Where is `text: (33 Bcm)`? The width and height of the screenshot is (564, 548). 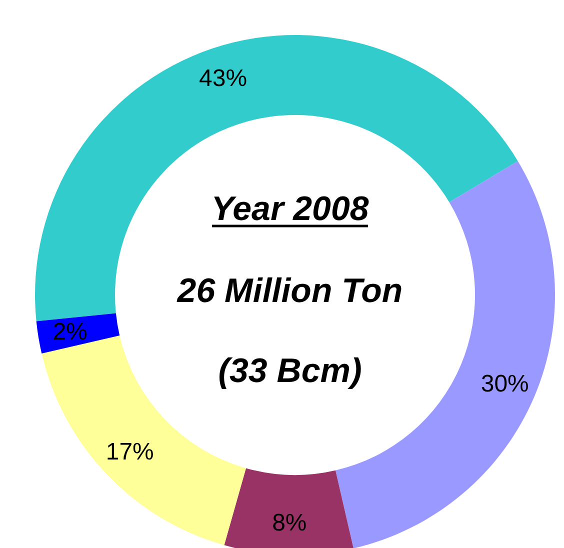 text: (33 Bcm) is located at coordinates (290, 371).